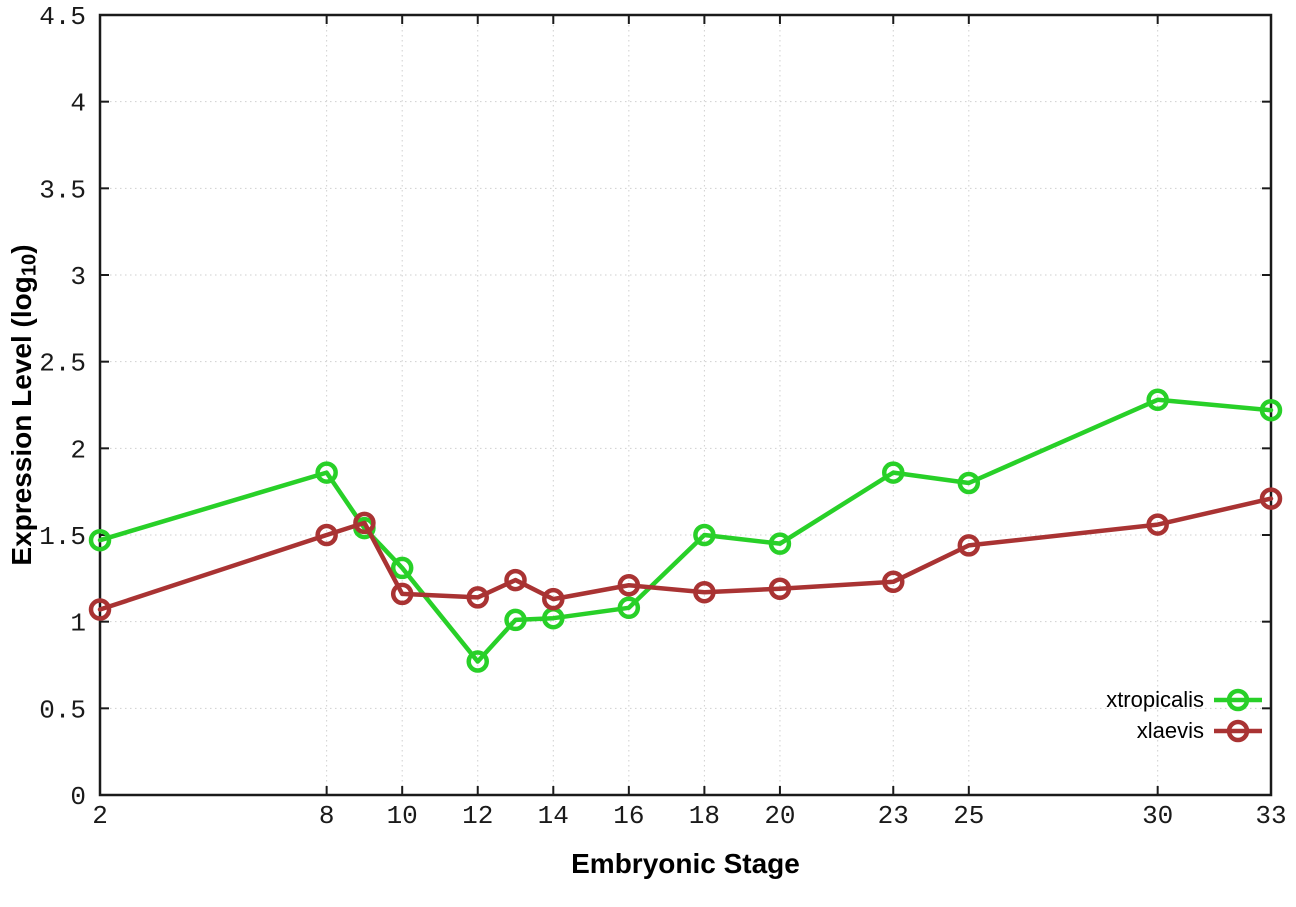 The image size is (1296, 907). What do you see at coordinates (78, 624) in the screenshot?
I see `y-tick-label-1: 1` at bounding box center [78, 624].